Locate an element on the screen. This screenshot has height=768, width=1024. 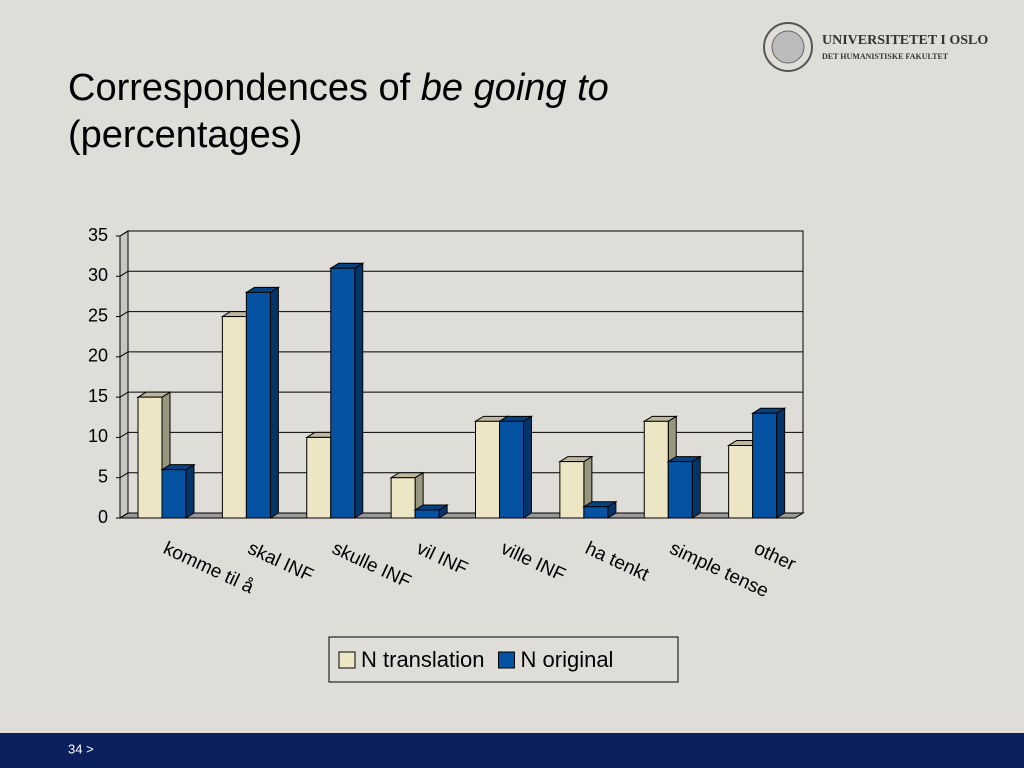
y-tick-label: 5 is located at coordinates (103, 476).